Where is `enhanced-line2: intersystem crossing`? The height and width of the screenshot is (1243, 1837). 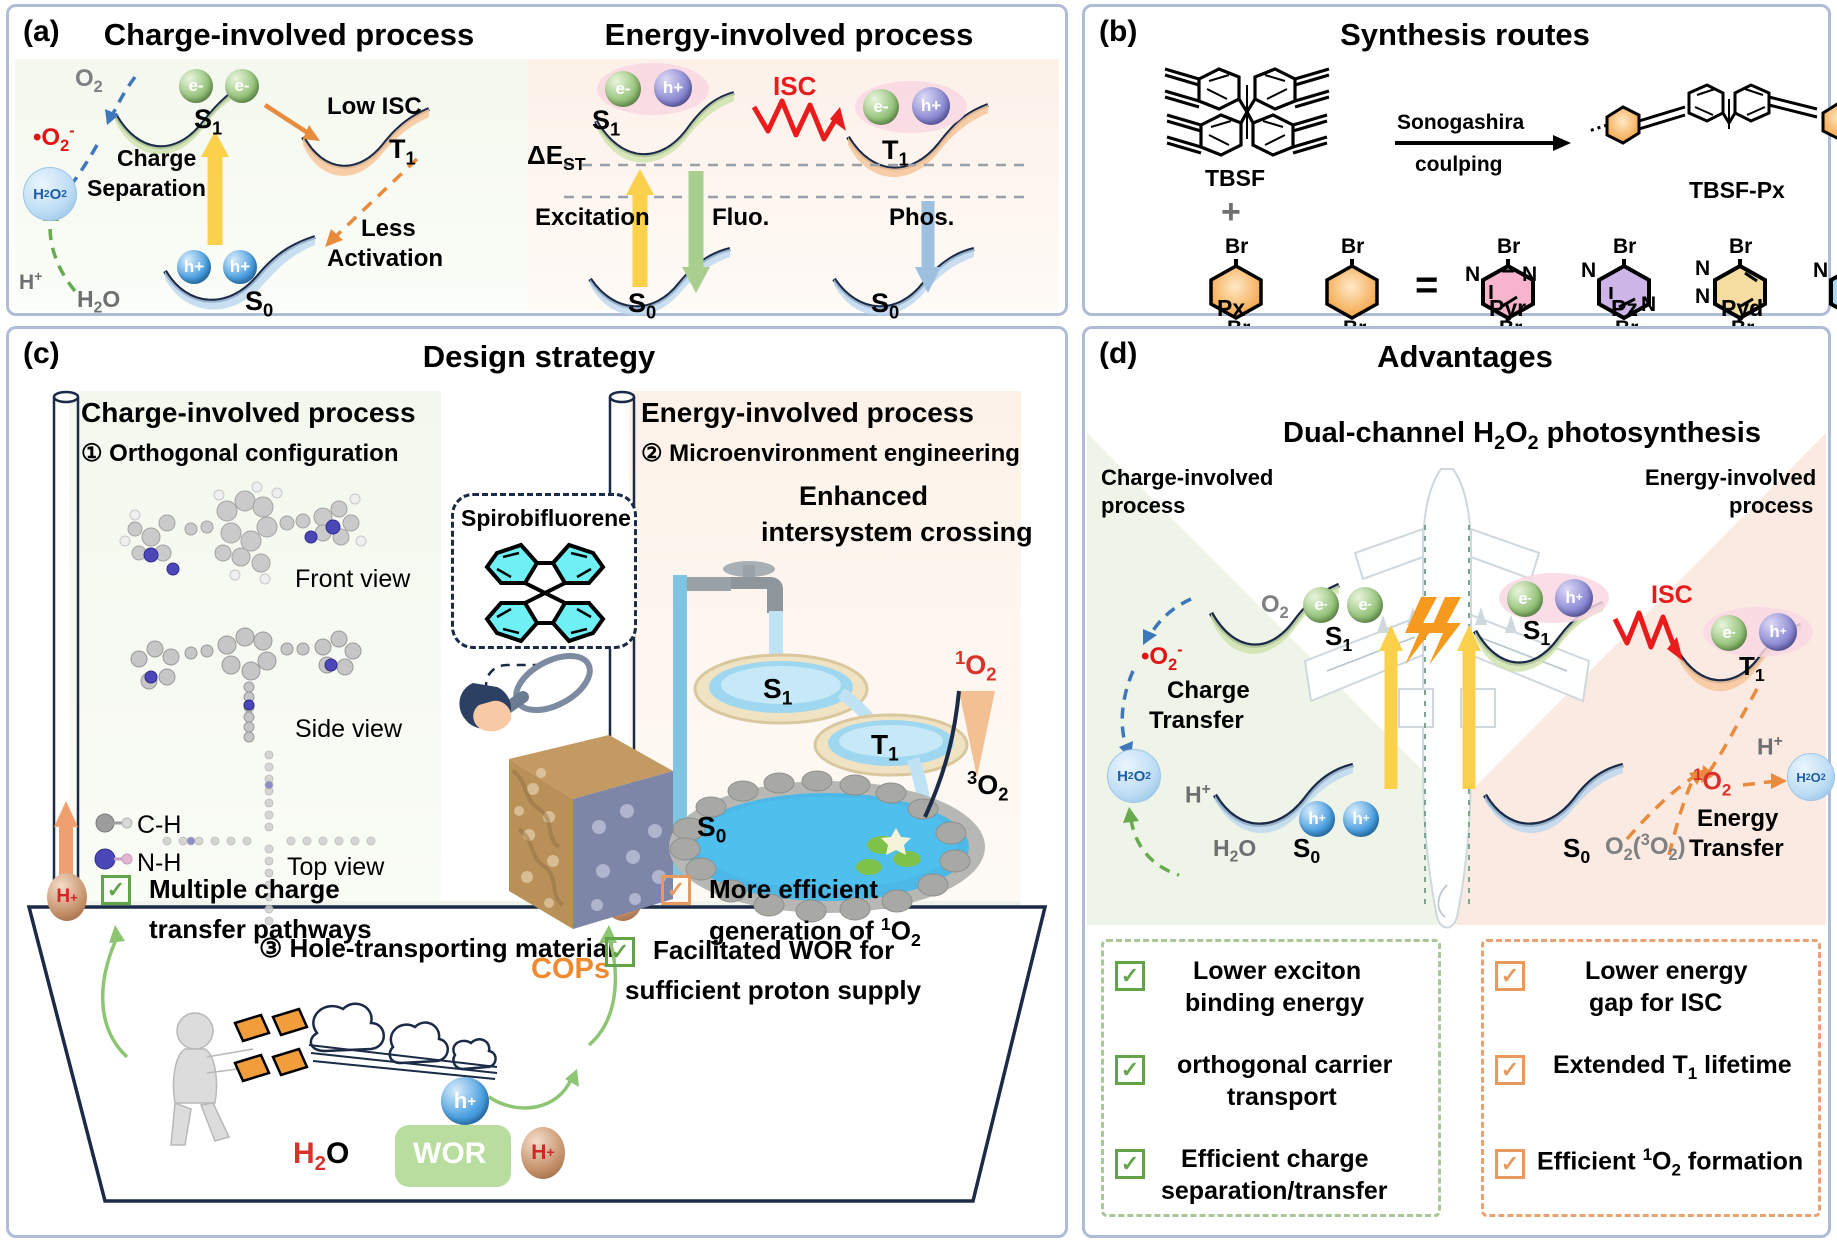 enhanced-line2: intersystem crossing is located at coordinates (897, 532).